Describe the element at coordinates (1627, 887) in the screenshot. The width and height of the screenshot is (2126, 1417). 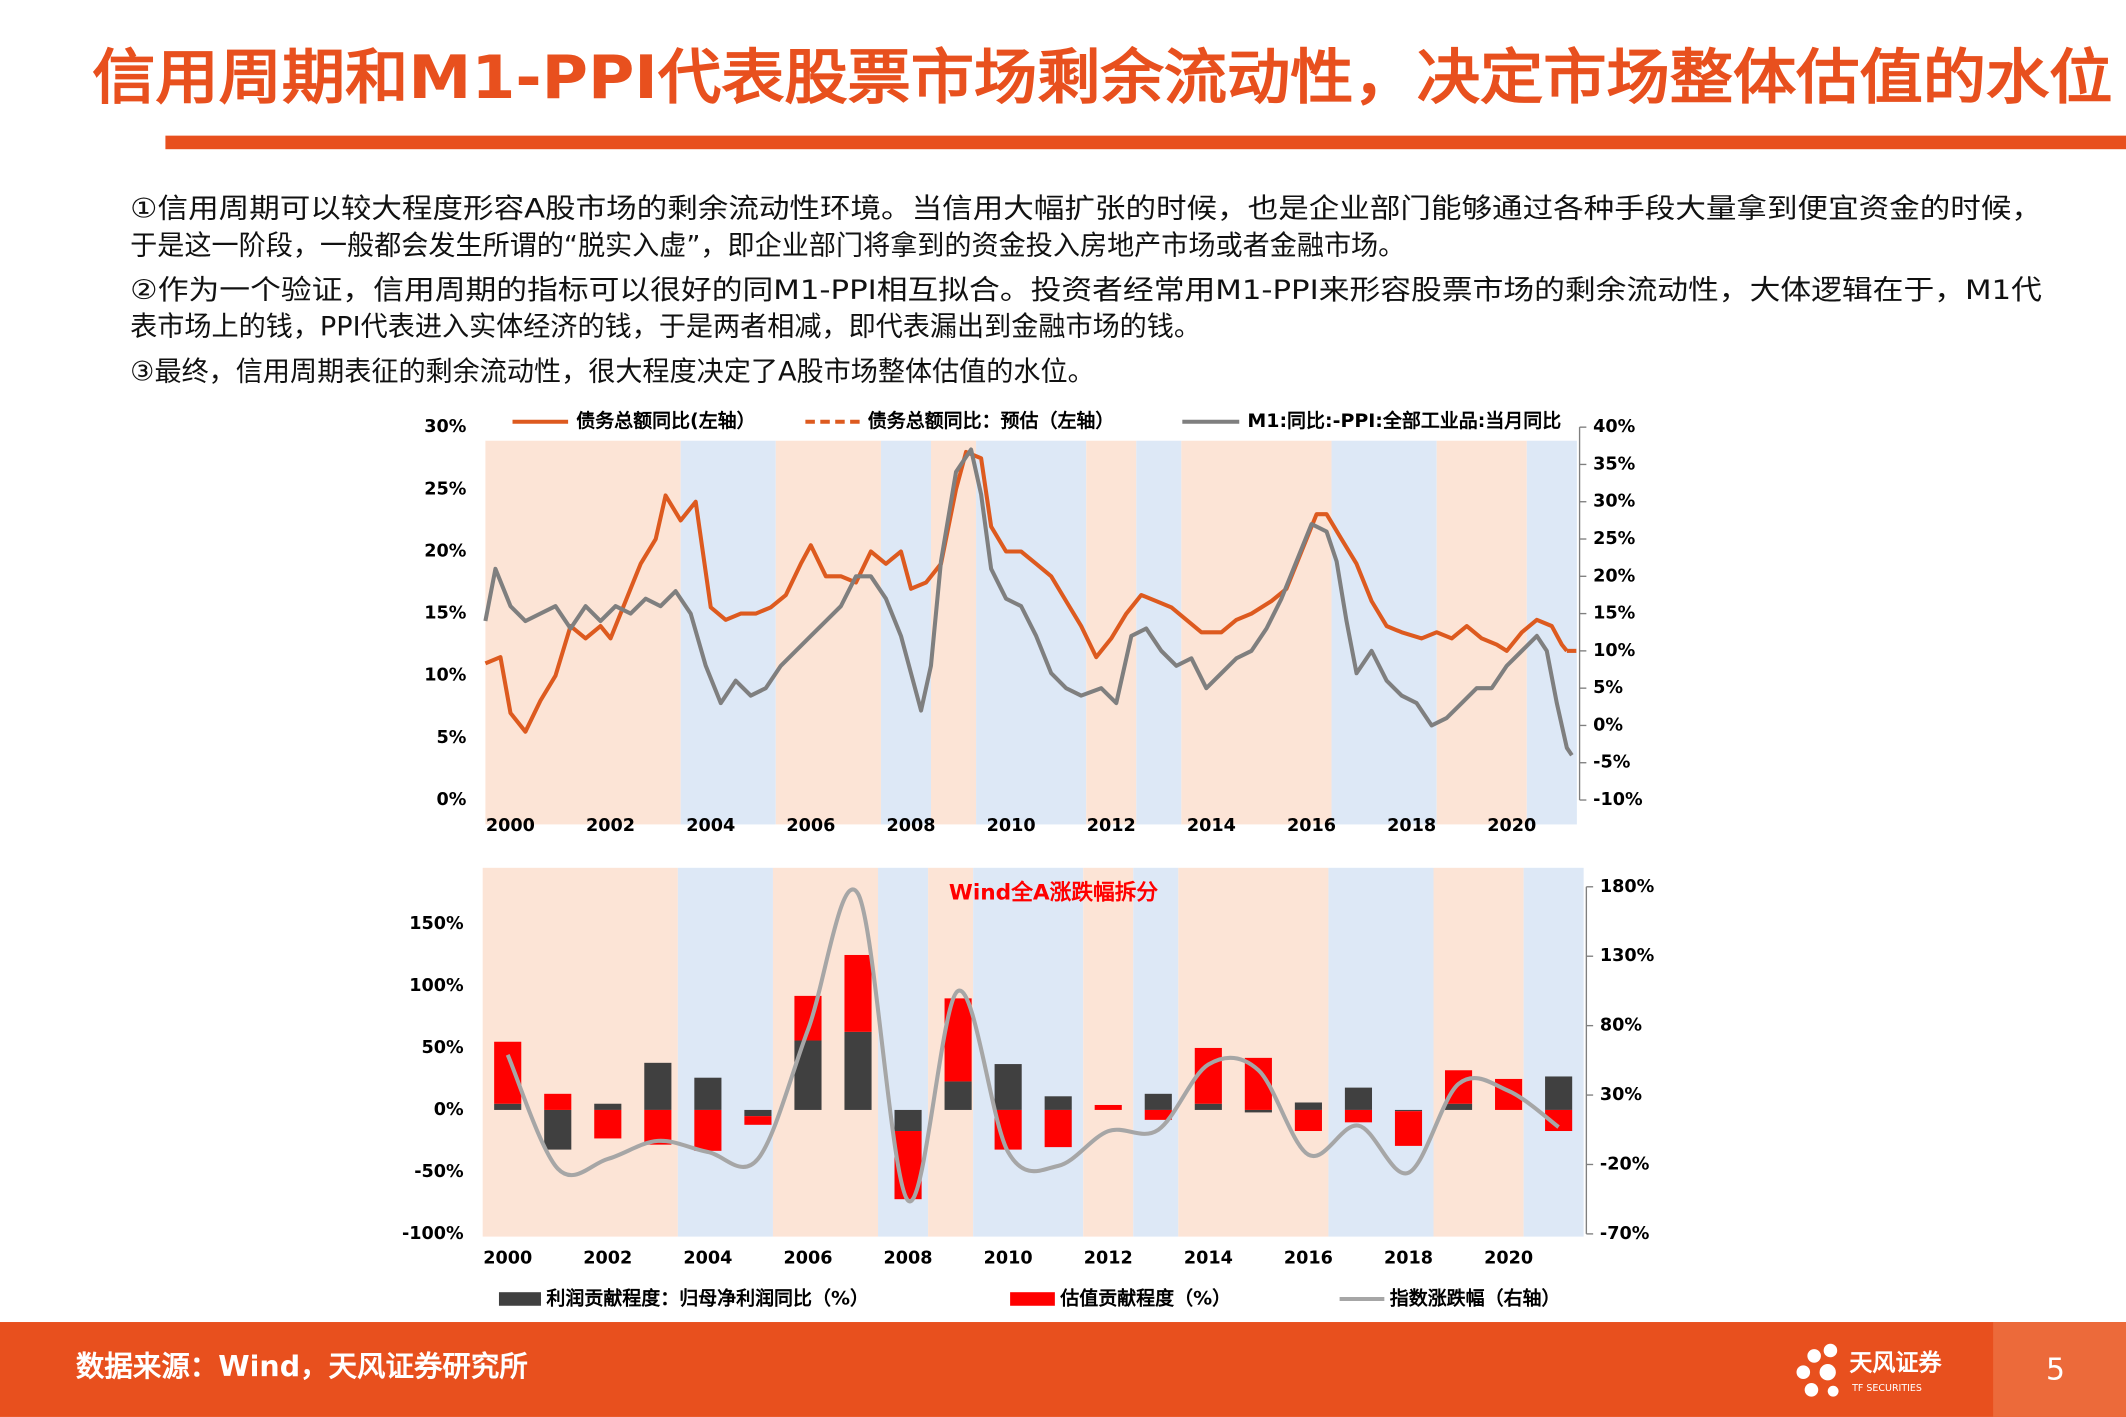
I see `y2-tick-label: 180%` at that location.